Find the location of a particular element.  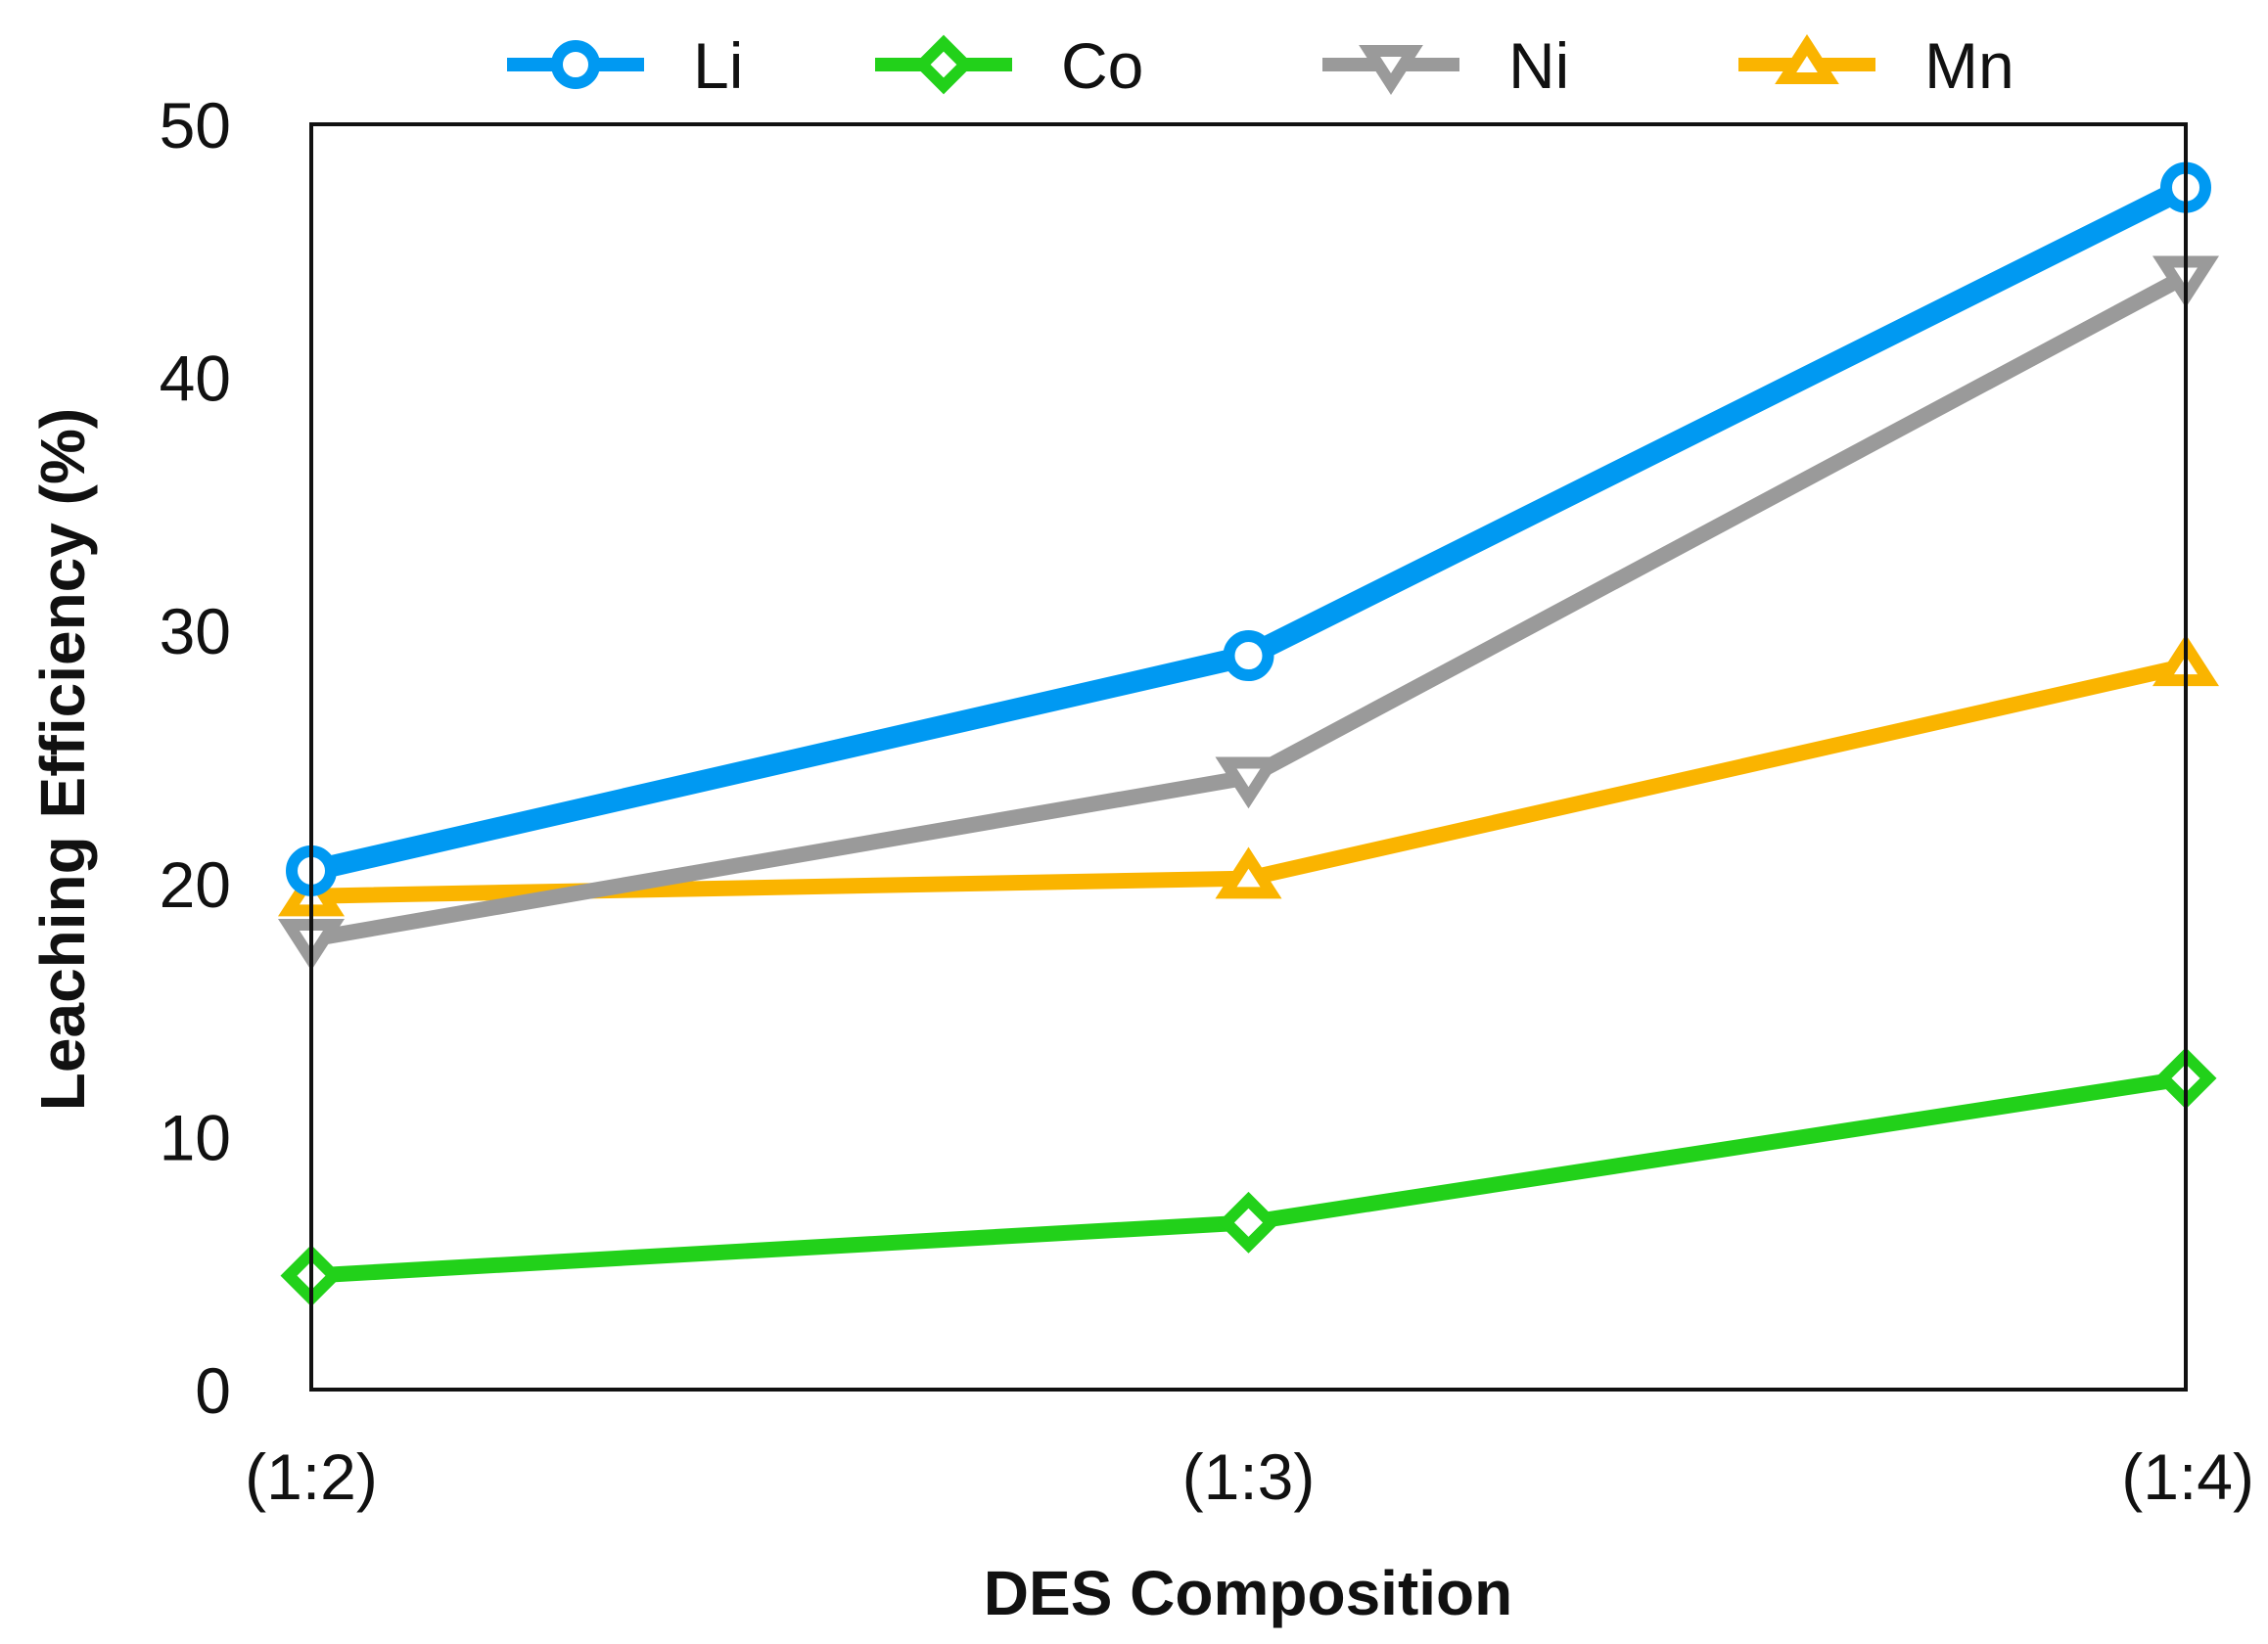

x-tick-label: (1:2) is located at coordinates (311, 1477).